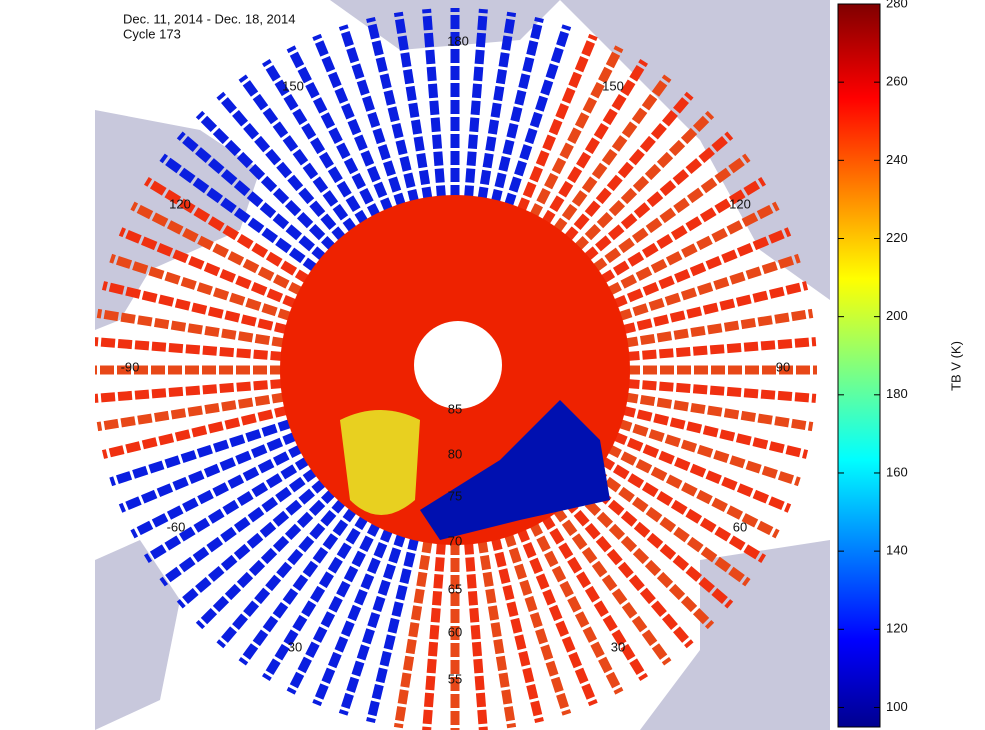 This screenshot has width=985, height=730. Describe the element at coordinates (897, 550) in the screenshot. I see `colorbar-tick-label: 140` at that location.